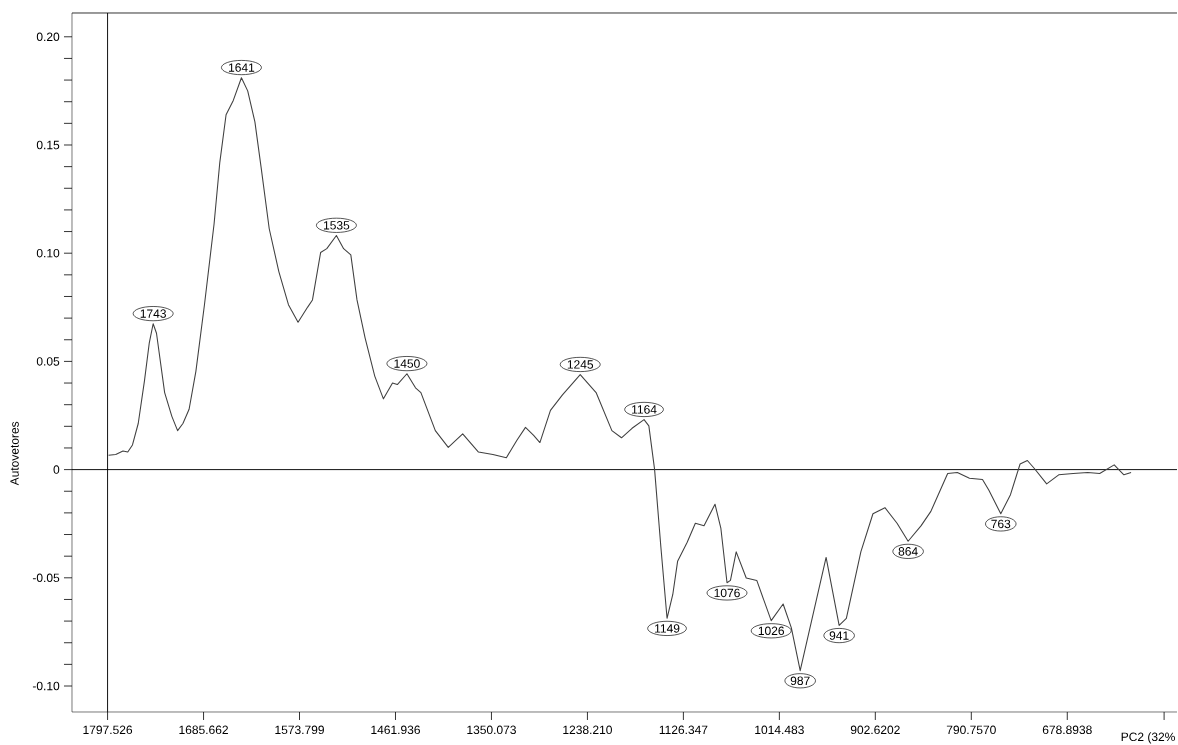  Describe the element at coordinates (875, 730) in the screenshot. I see `x-tick-label: 902.6202` at that location.